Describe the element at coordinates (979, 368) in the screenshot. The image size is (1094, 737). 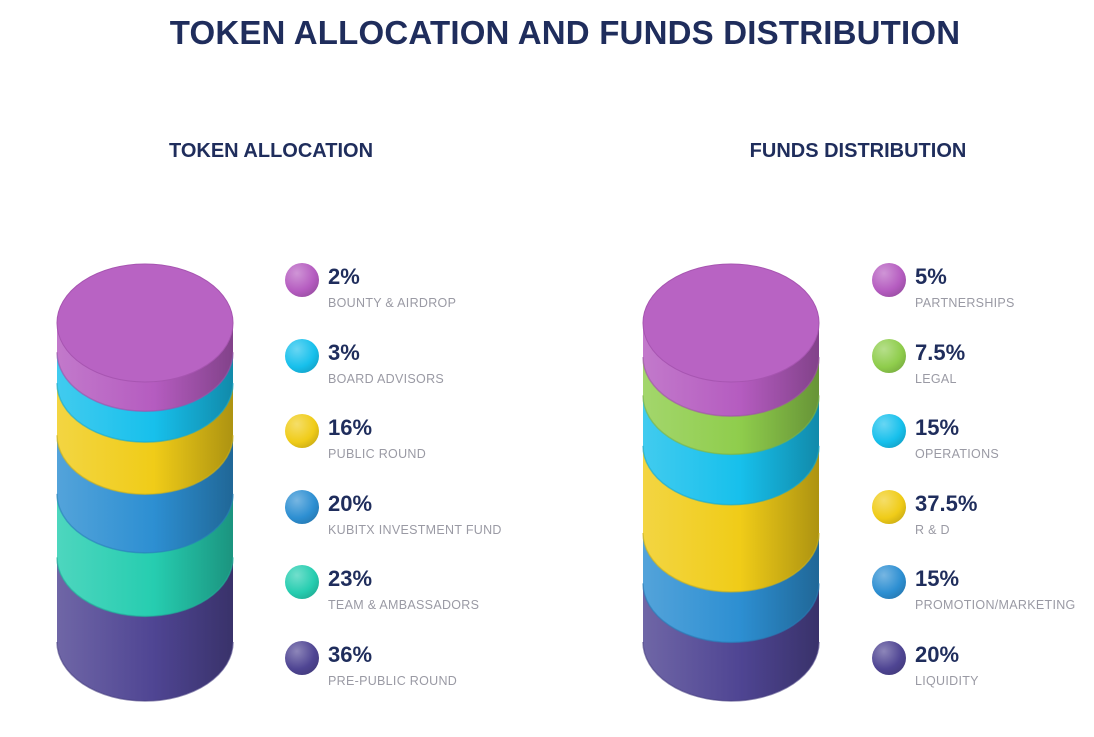
I see `funds-legend-item-legal: 7.5% LEGAL` at that location.